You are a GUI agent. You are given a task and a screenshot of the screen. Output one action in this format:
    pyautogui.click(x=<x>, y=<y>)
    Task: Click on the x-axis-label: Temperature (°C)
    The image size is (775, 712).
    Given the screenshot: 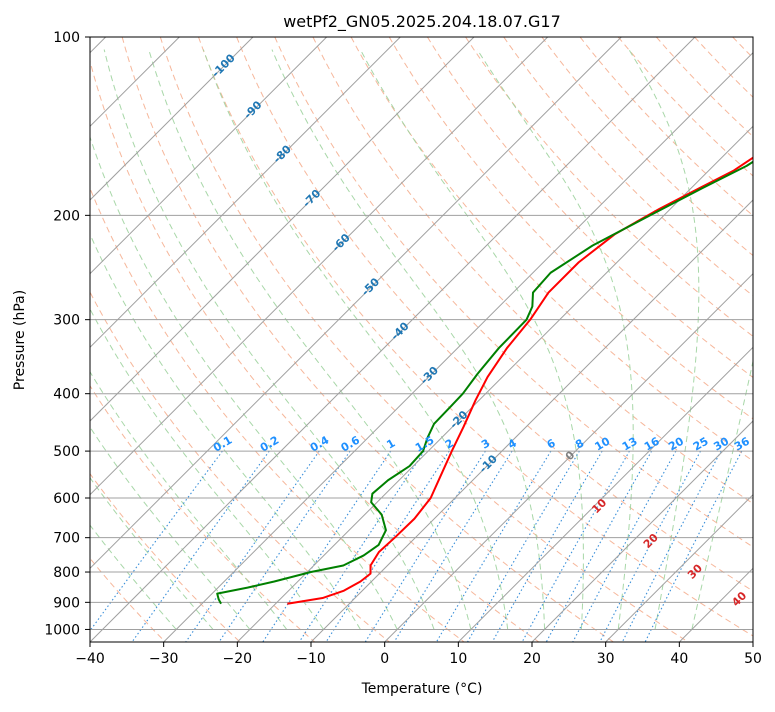 What is the action you would take?
    pyautogui.click(x=422, y=689)
    